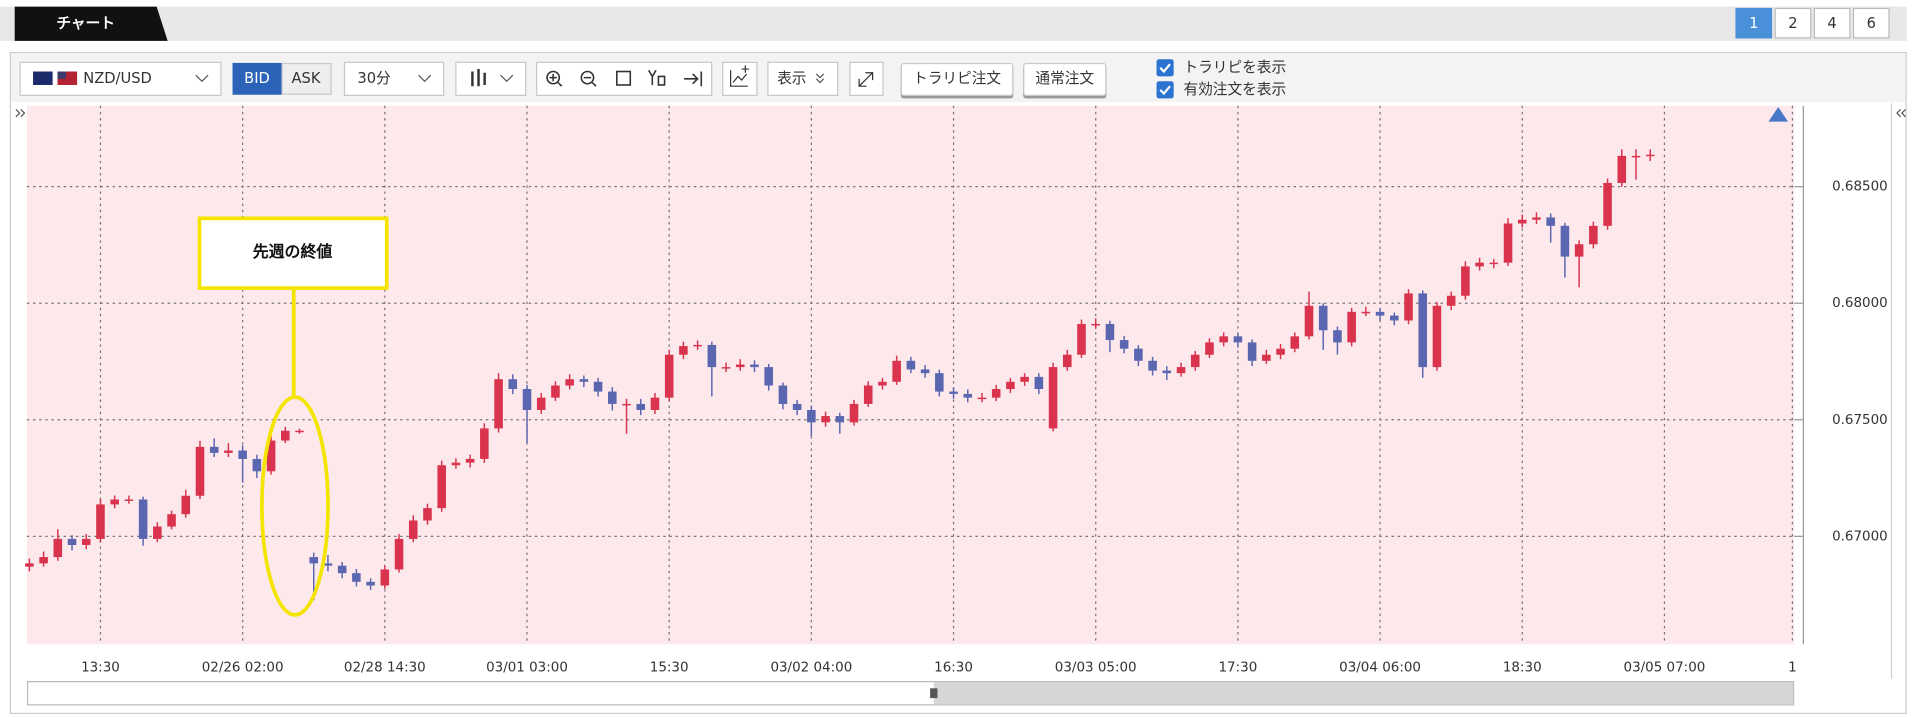  Describe the element at coordinates (62, 75) in the screenshot. I see `flag-us-canton` at that location.